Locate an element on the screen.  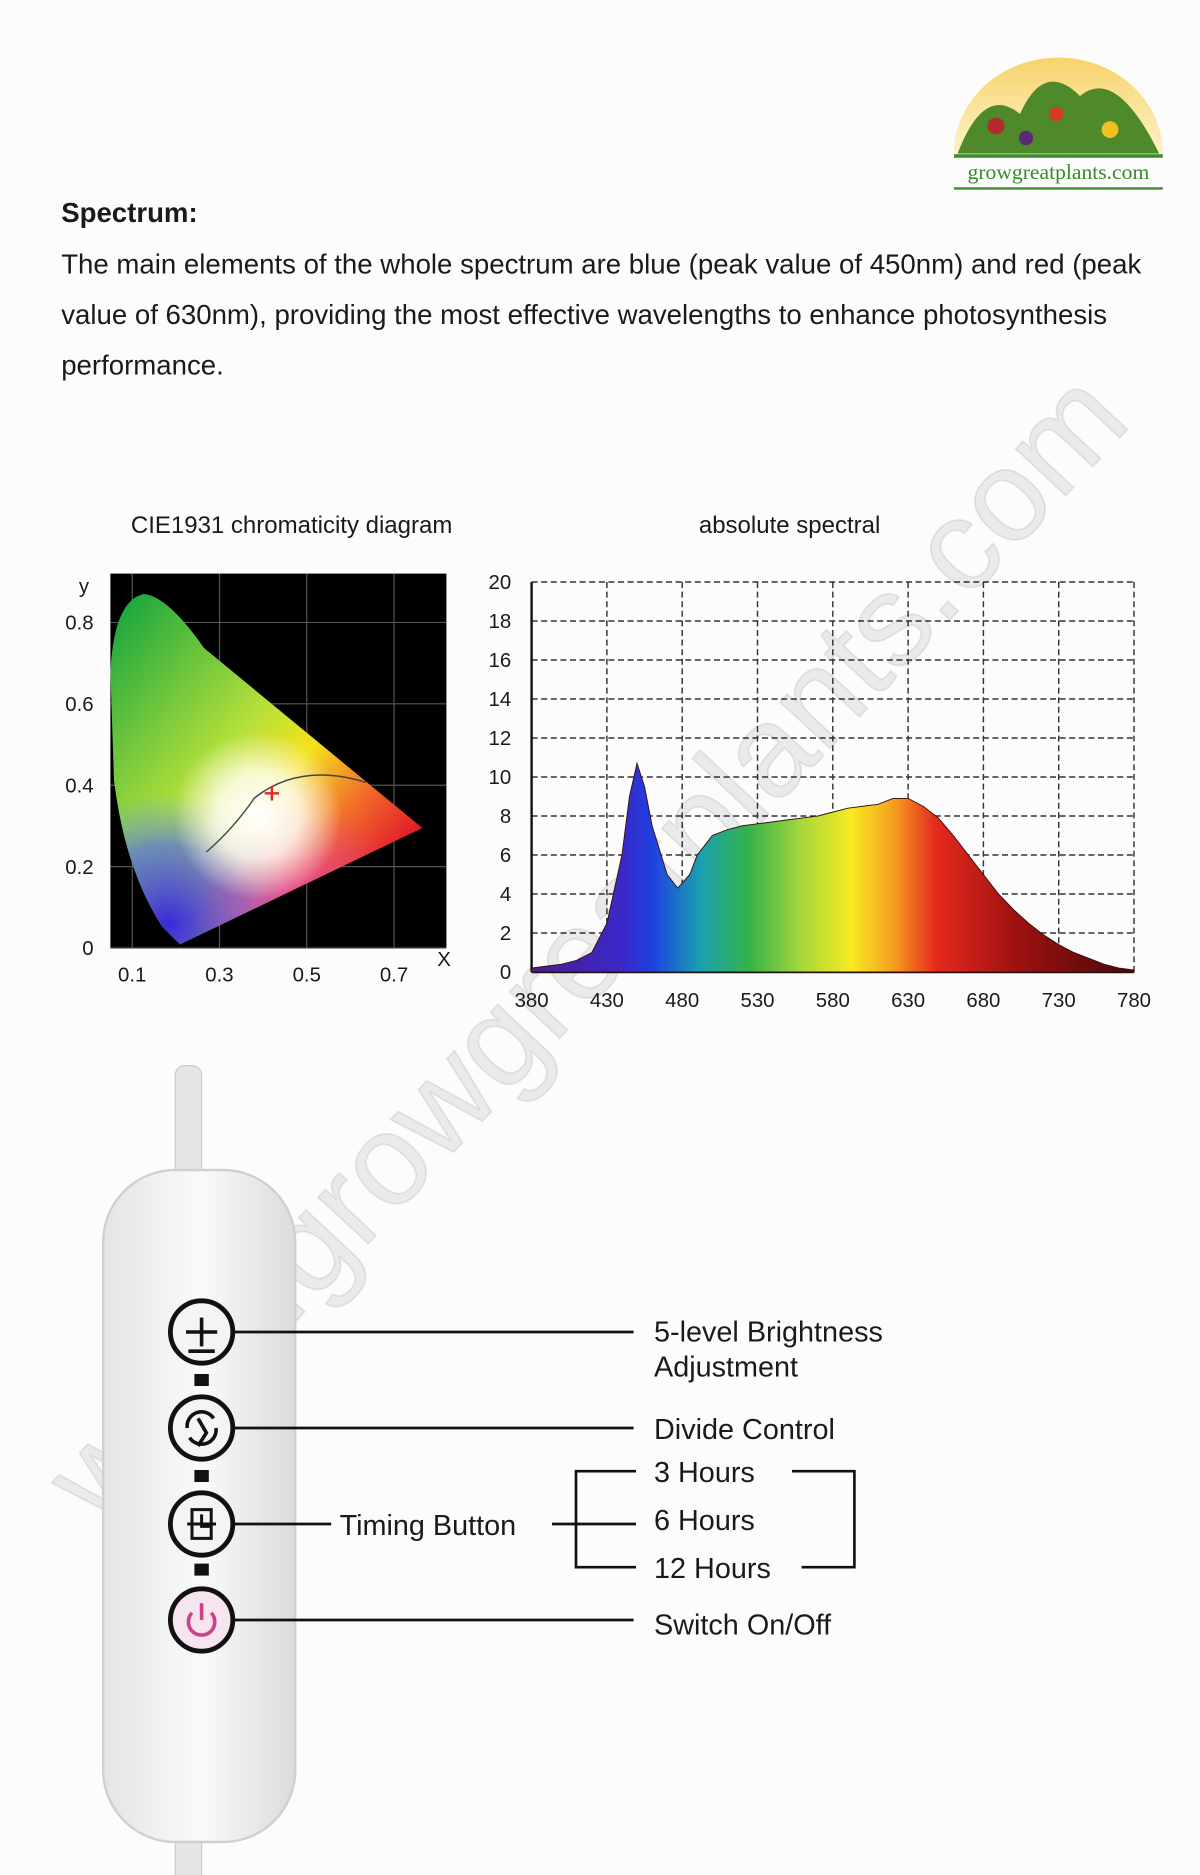
divide-label: Divide Control is located at coordinates (744, 1430).